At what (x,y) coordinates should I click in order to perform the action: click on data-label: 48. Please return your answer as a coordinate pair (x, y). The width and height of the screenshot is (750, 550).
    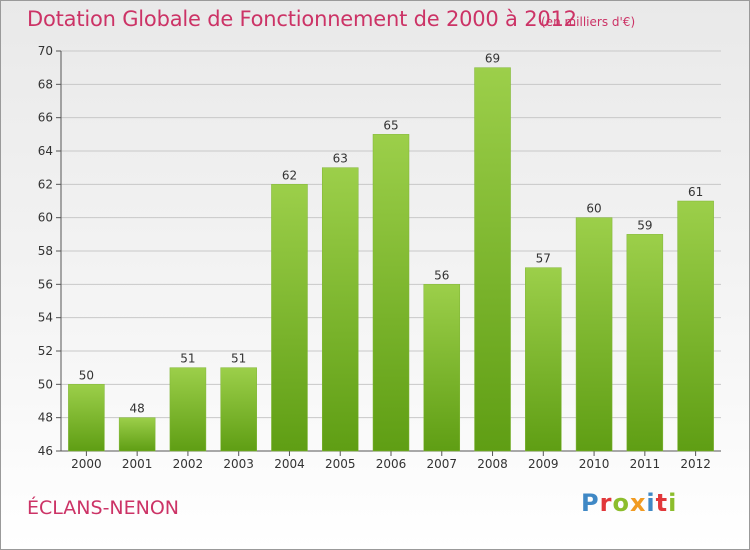
    Looking at the image, I should click on (137, 409).